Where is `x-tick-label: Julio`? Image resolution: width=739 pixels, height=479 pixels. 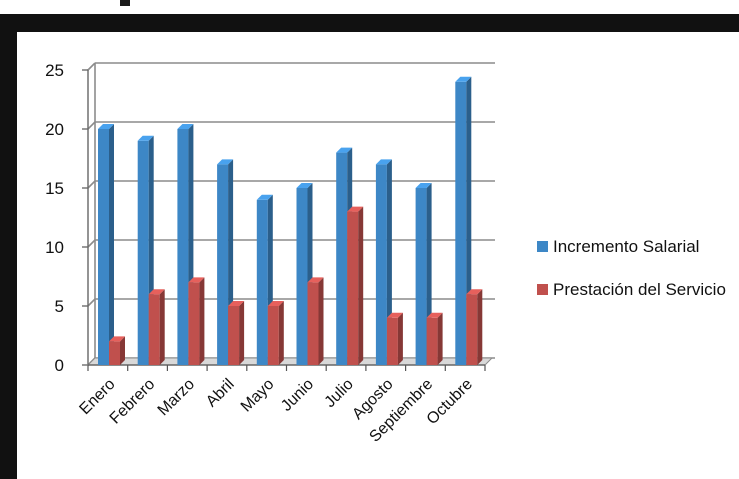 x-tick-label: Julio is located at coordinates (339, 393).